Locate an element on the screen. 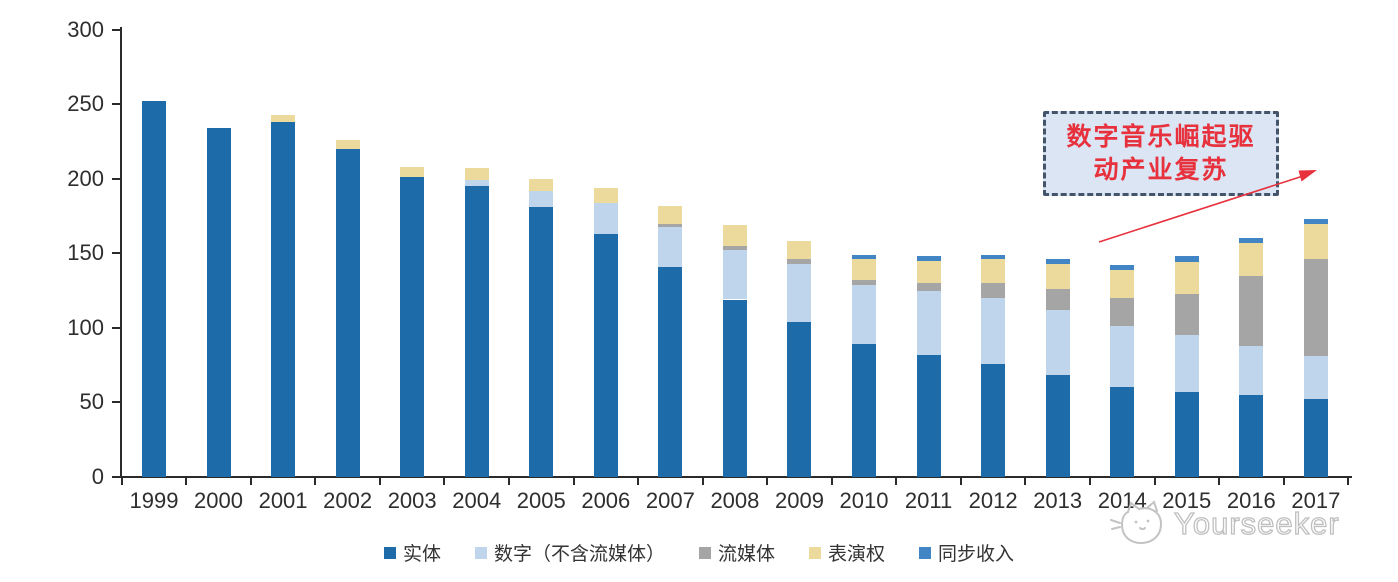 Image resolution: width=1398 pixels, height=582 pixels. y-axis-label: 200 is located at coordinates (85, 178).